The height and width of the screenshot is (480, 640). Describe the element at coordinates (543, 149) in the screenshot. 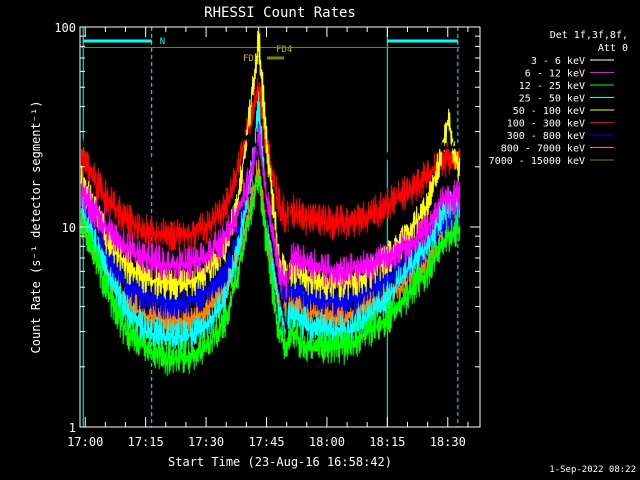

I see `legend-entry-label: 800 - 7000 keV` at that location.